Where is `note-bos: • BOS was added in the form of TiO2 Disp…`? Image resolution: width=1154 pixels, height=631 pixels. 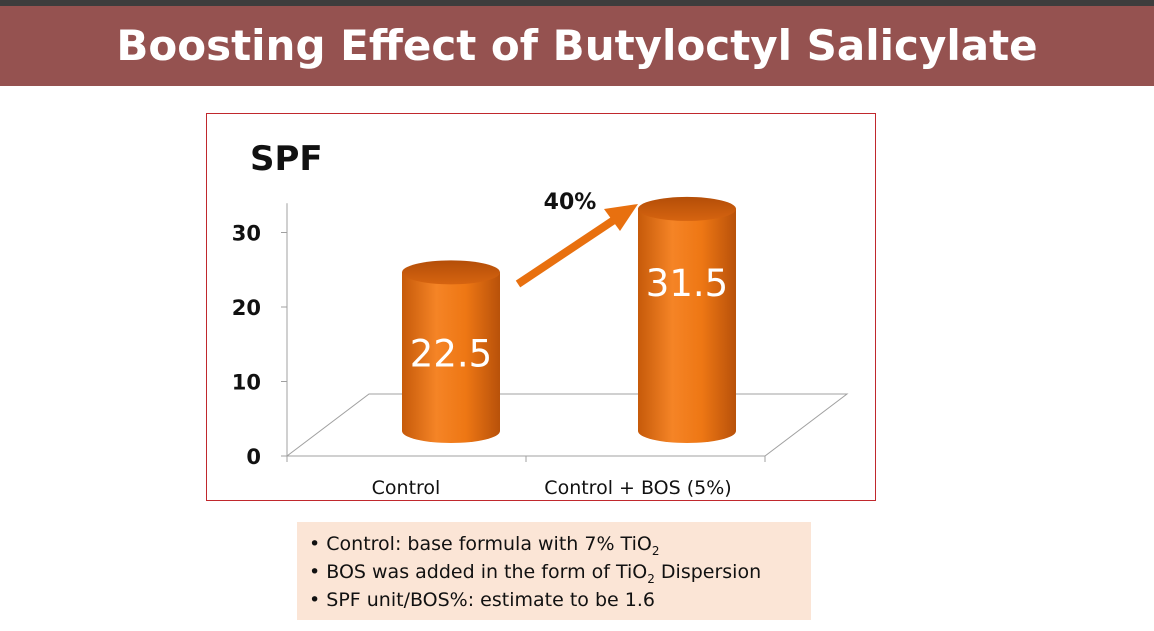
note-bos: • BOS was added in the form of TiO2 Disp… is located at coordinates (560, 572).